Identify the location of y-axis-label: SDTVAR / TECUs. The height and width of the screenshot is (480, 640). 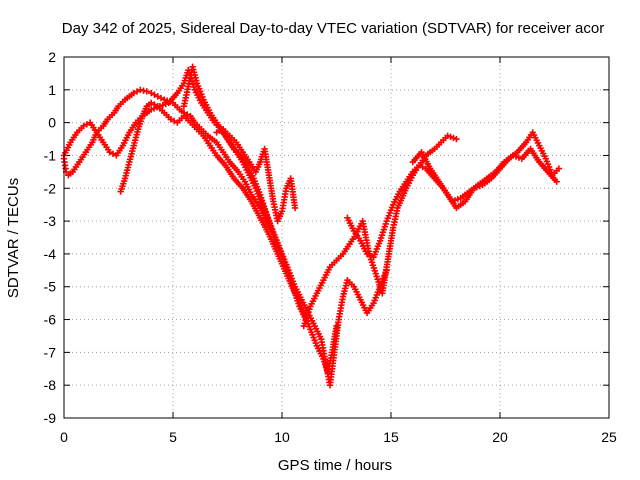
(13, 238).